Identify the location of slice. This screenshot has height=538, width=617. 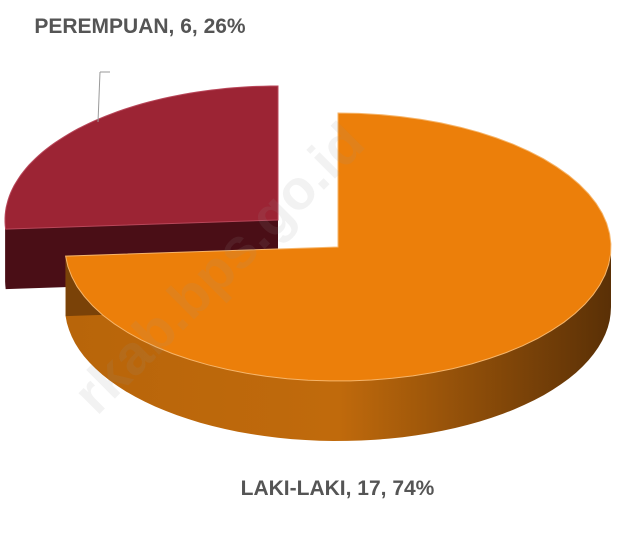
(141, 157).